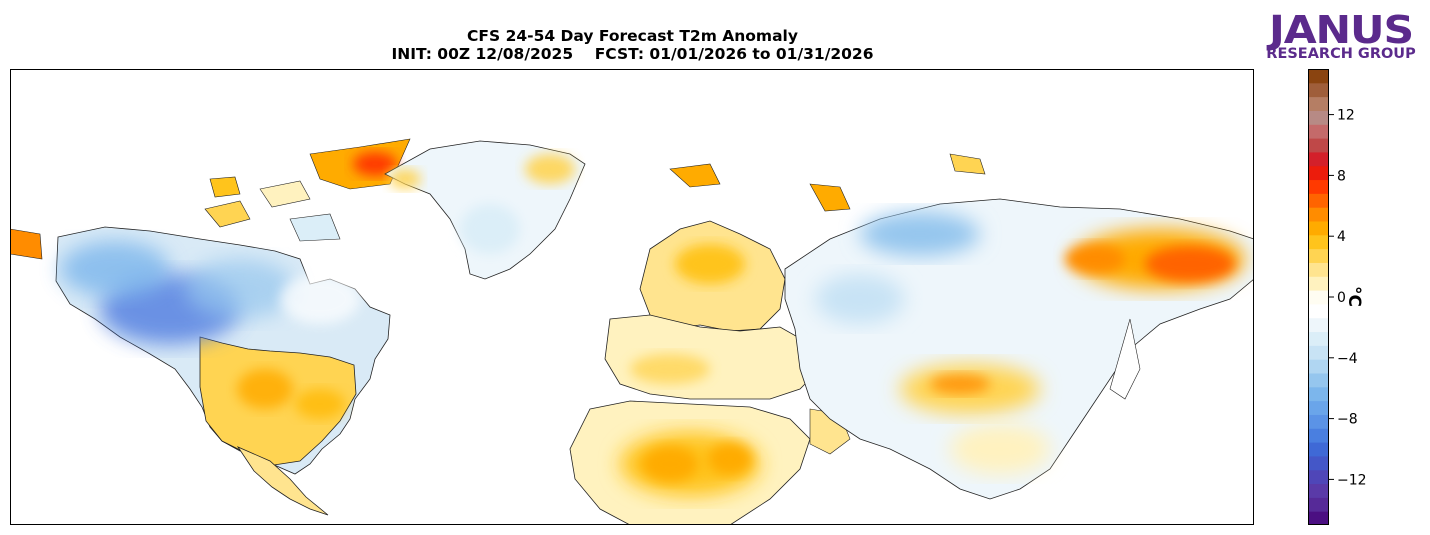 This screenshot has width=1430, height=535. What do you see at coordinates (1341, 176) in the screenshot?
I see `colorbar-tick-label: 8` at bounding box center [1341, 176].